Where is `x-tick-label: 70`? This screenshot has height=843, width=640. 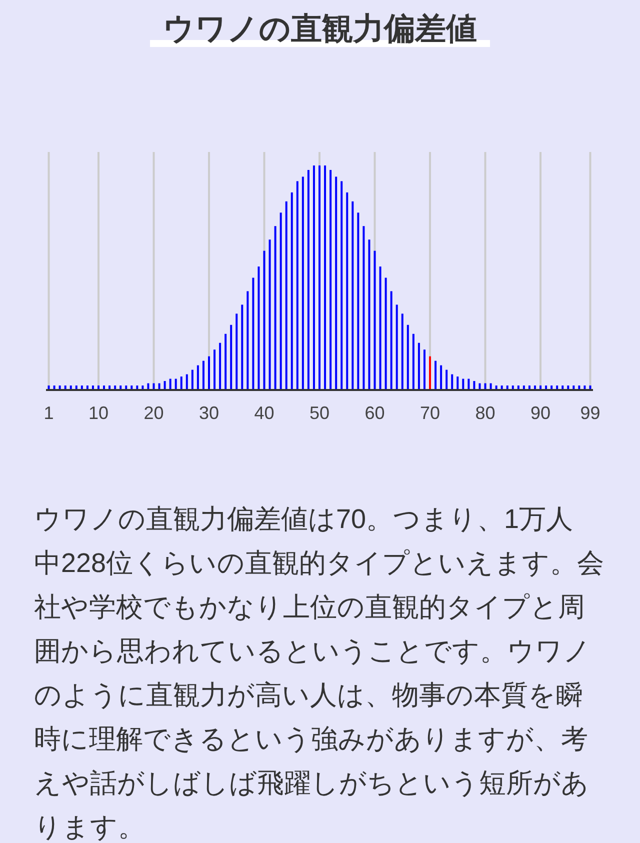 x-tick-label: 70 is located at coordinates (430, 413).